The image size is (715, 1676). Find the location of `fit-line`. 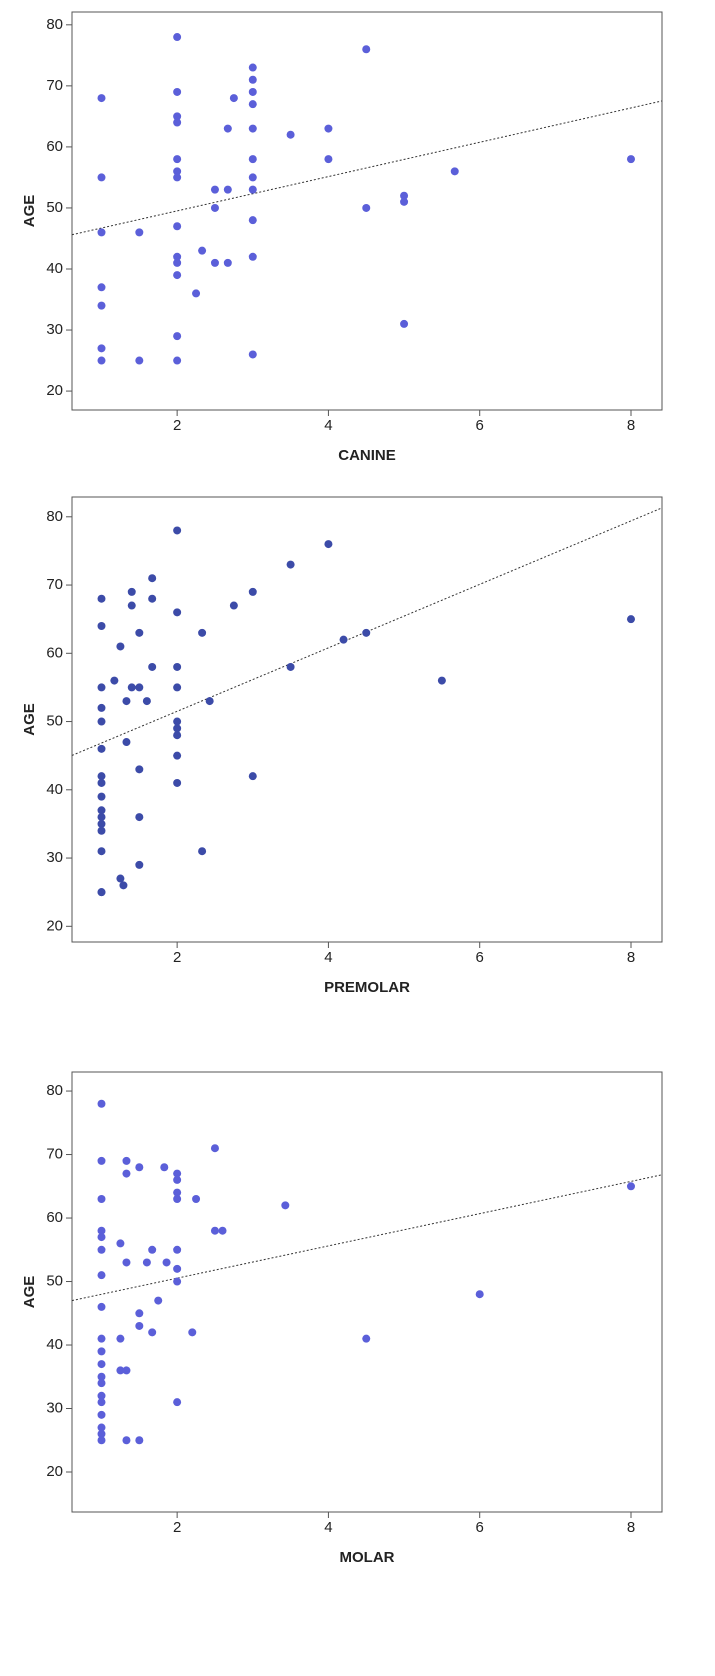

fit-line is located at coordinates (367, 631).